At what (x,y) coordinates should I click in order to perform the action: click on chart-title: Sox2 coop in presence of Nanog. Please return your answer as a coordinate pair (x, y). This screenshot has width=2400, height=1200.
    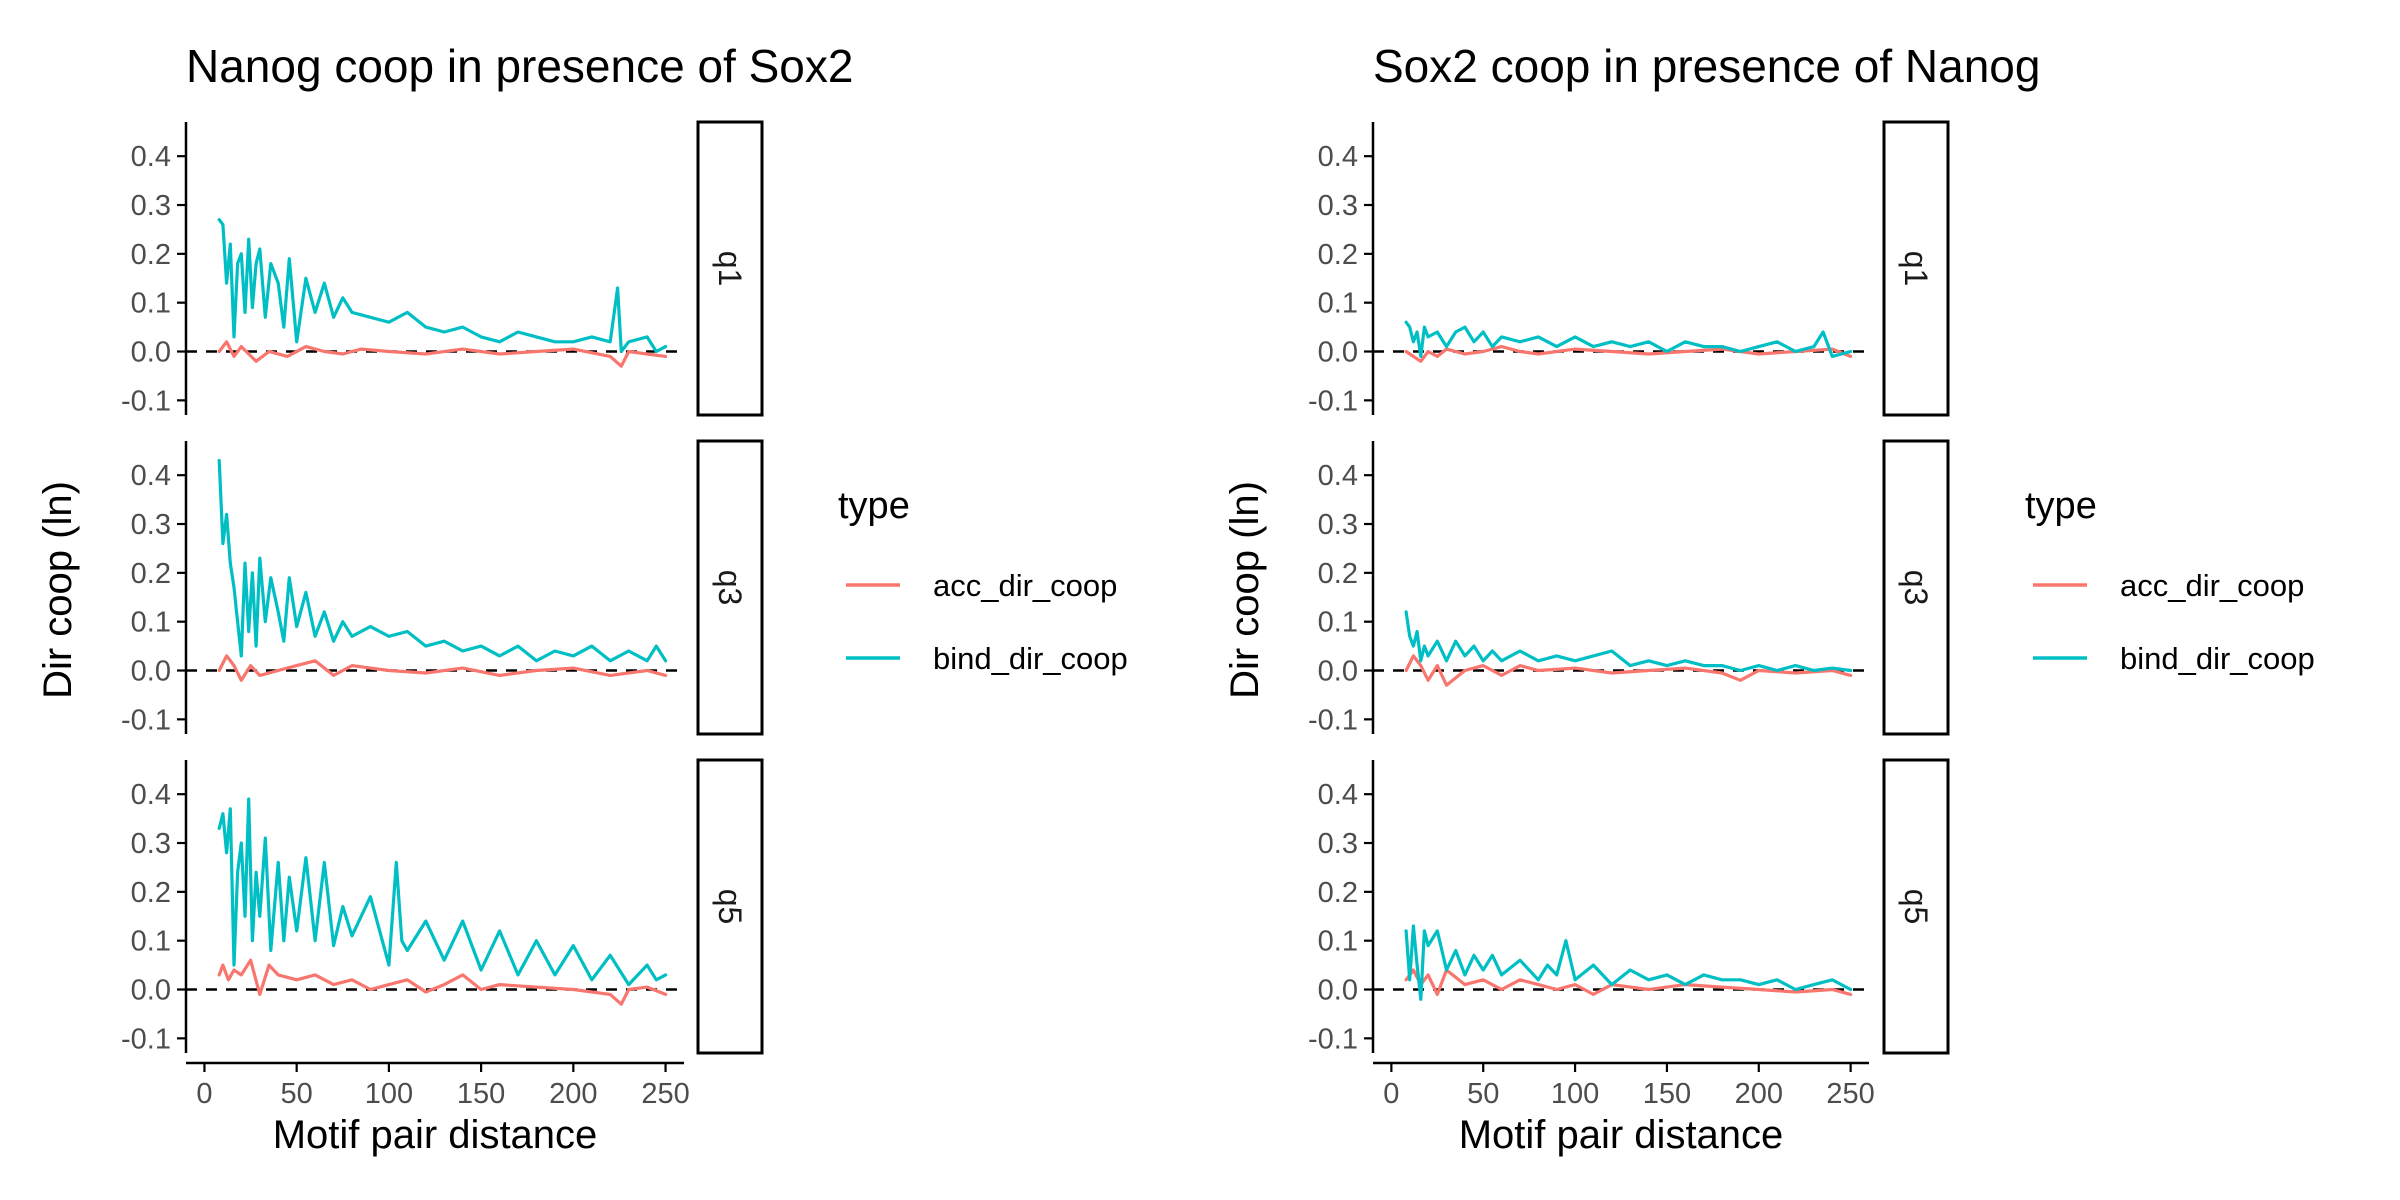
    Looking at the image, I should click on (1706, 66).